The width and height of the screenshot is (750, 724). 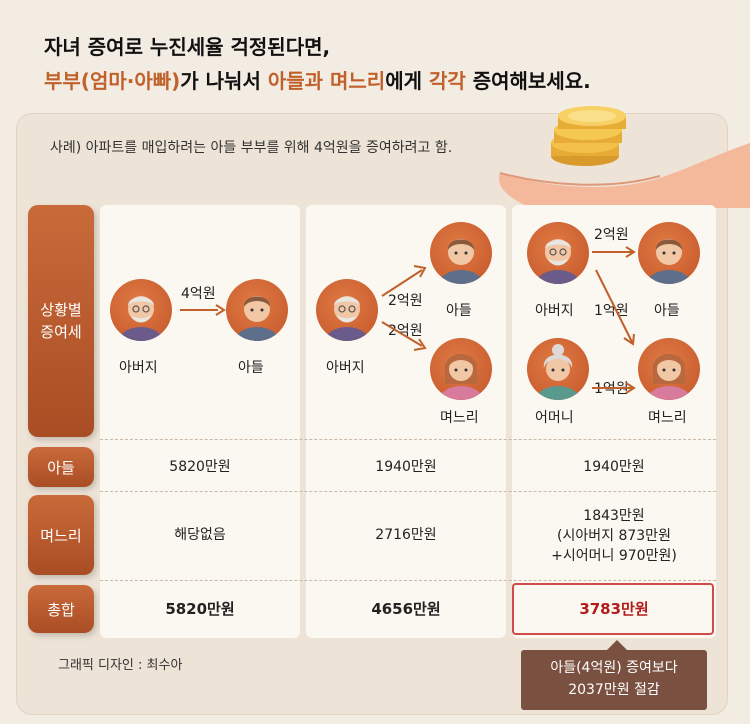 I want to click on son-tax-s2: 1940만원, so click(x=406, y=467).